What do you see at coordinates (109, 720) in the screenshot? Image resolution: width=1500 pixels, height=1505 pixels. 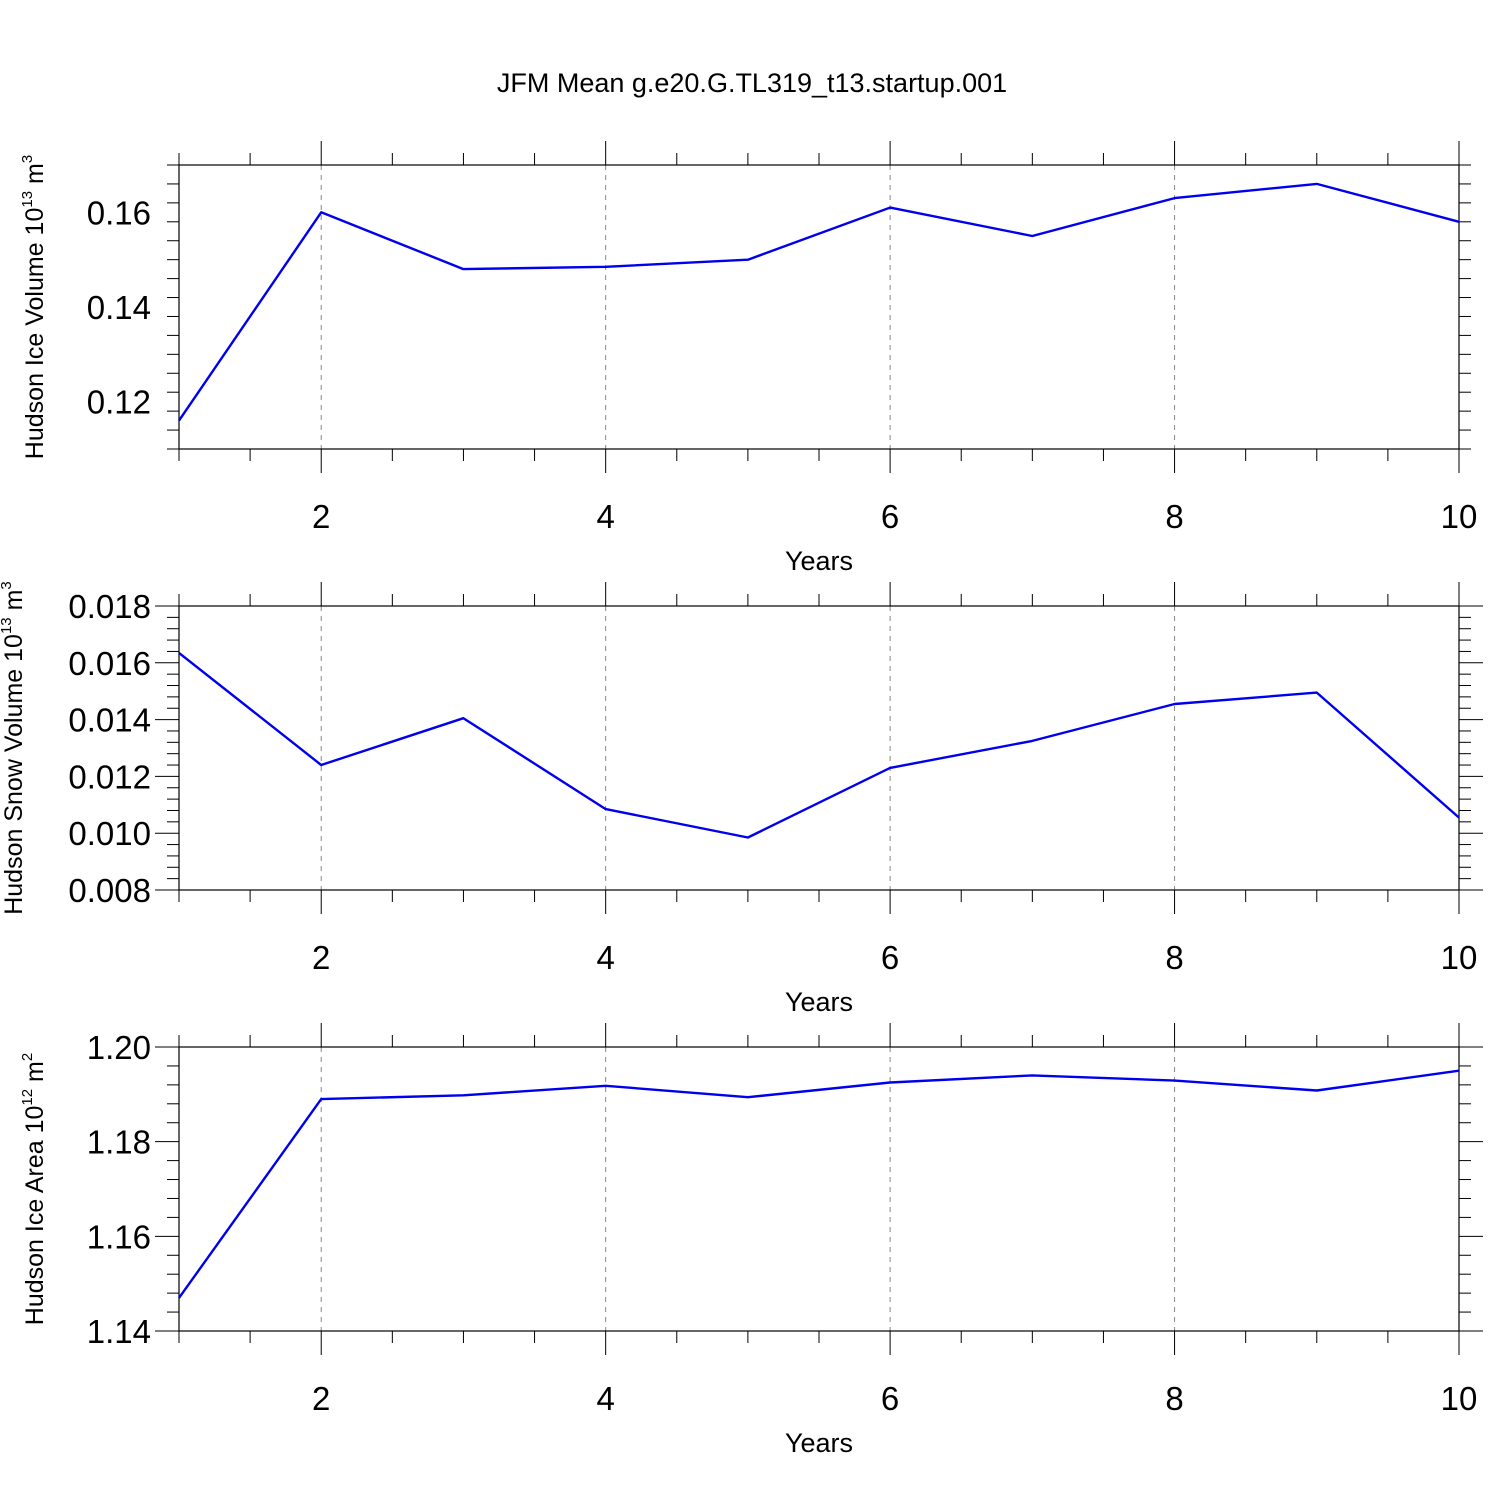 I see `y-tick-label: 0.014` at bounding box center [109, 720].